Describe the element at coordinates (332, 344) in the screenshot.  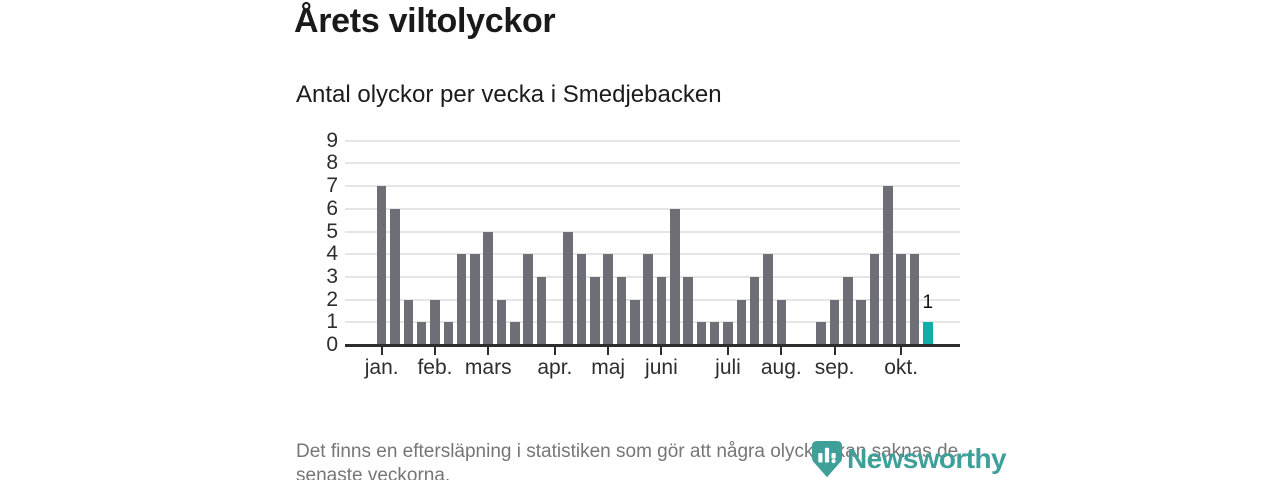
I see `y-axis-label-0: 0` at that location.